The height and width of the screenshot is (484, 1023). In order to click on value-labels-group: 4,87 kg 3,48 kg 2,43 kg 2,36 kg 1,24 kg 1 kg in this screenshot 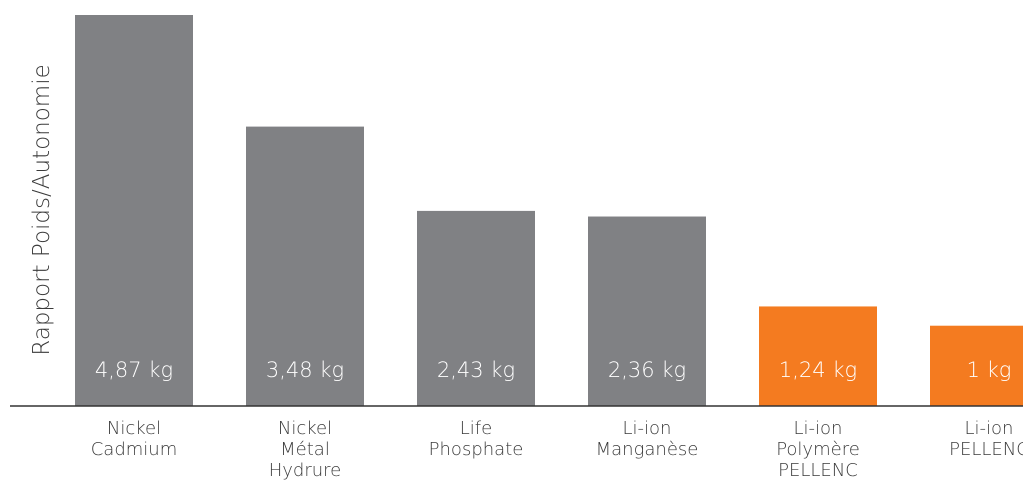, I will do `click(553, 370)`.